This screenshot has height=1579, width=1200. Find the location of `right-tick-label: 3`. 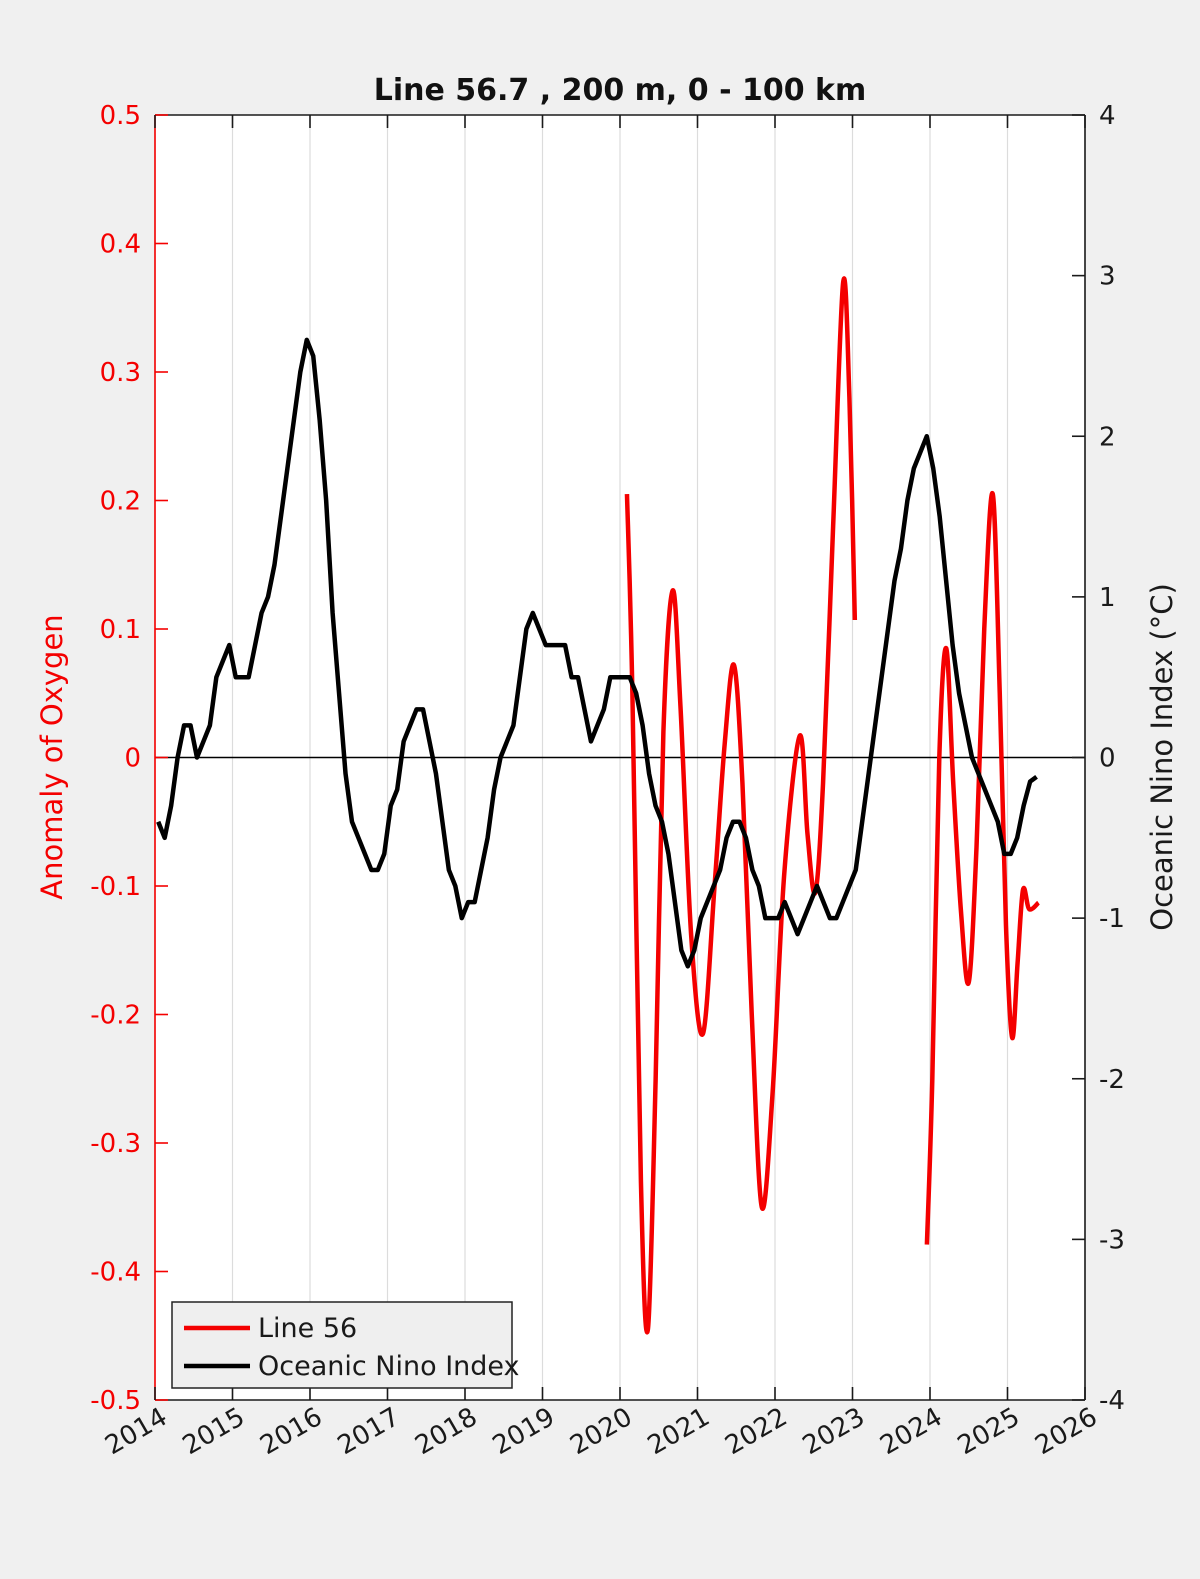

right-tick-label: 3 is located at coordinates (1107, 277).